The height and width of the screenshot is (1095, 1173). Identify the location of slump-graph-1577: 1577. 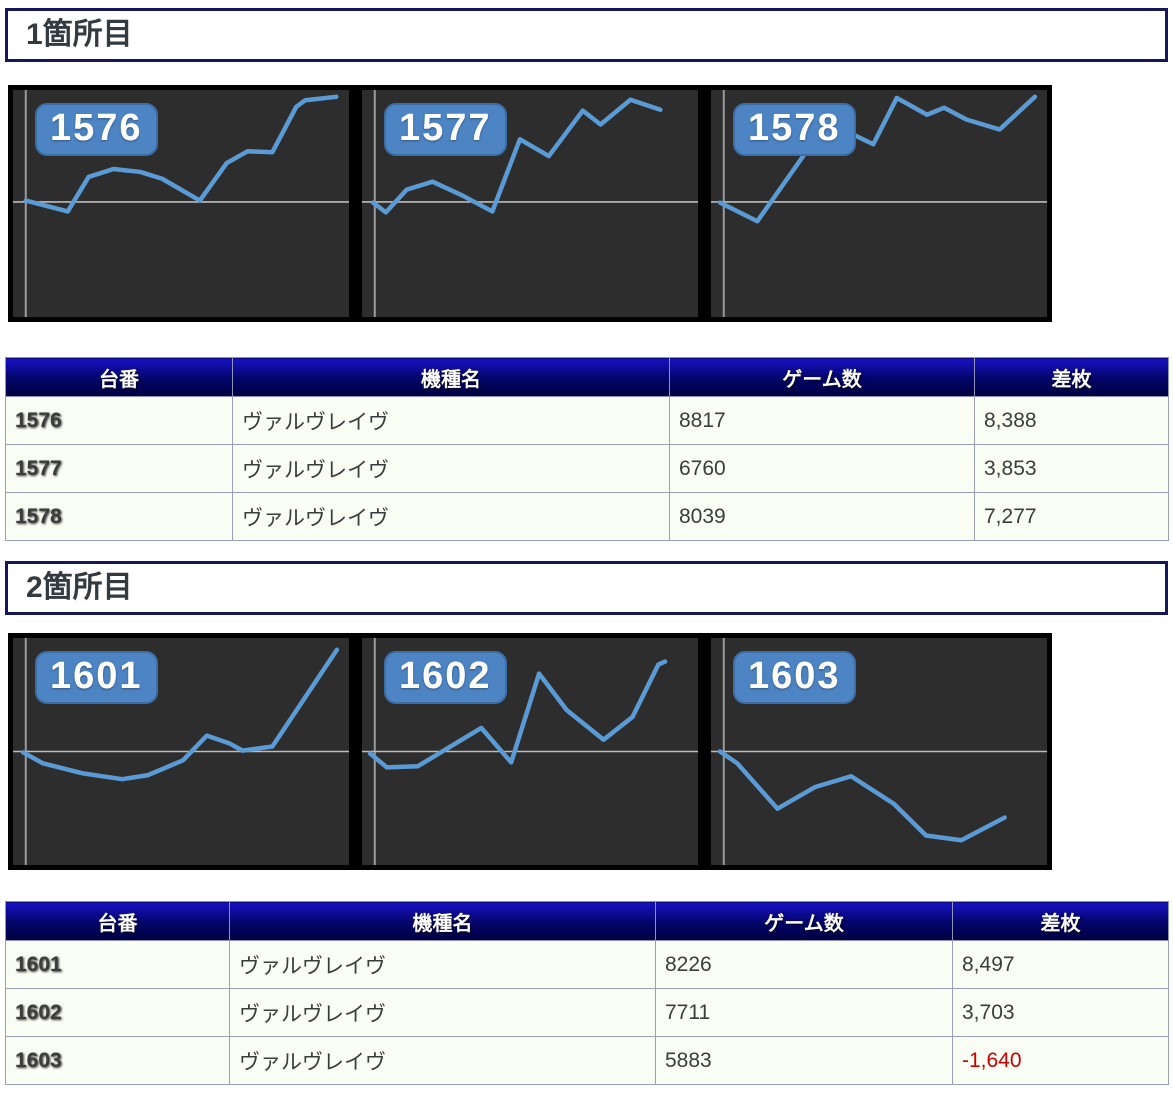
(530, 203).